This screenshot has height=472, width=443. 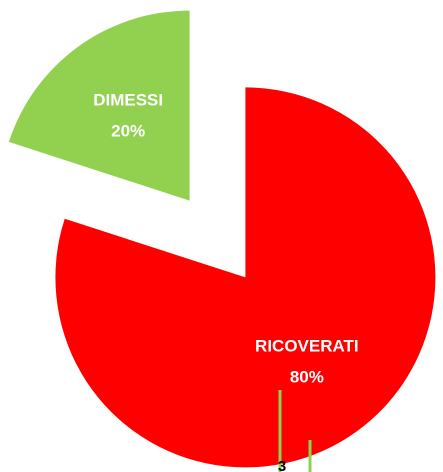 What do you see at coordinates (282, 465) in the screenshot?
I see `annotation: 3` at bounding box center [282, 465].